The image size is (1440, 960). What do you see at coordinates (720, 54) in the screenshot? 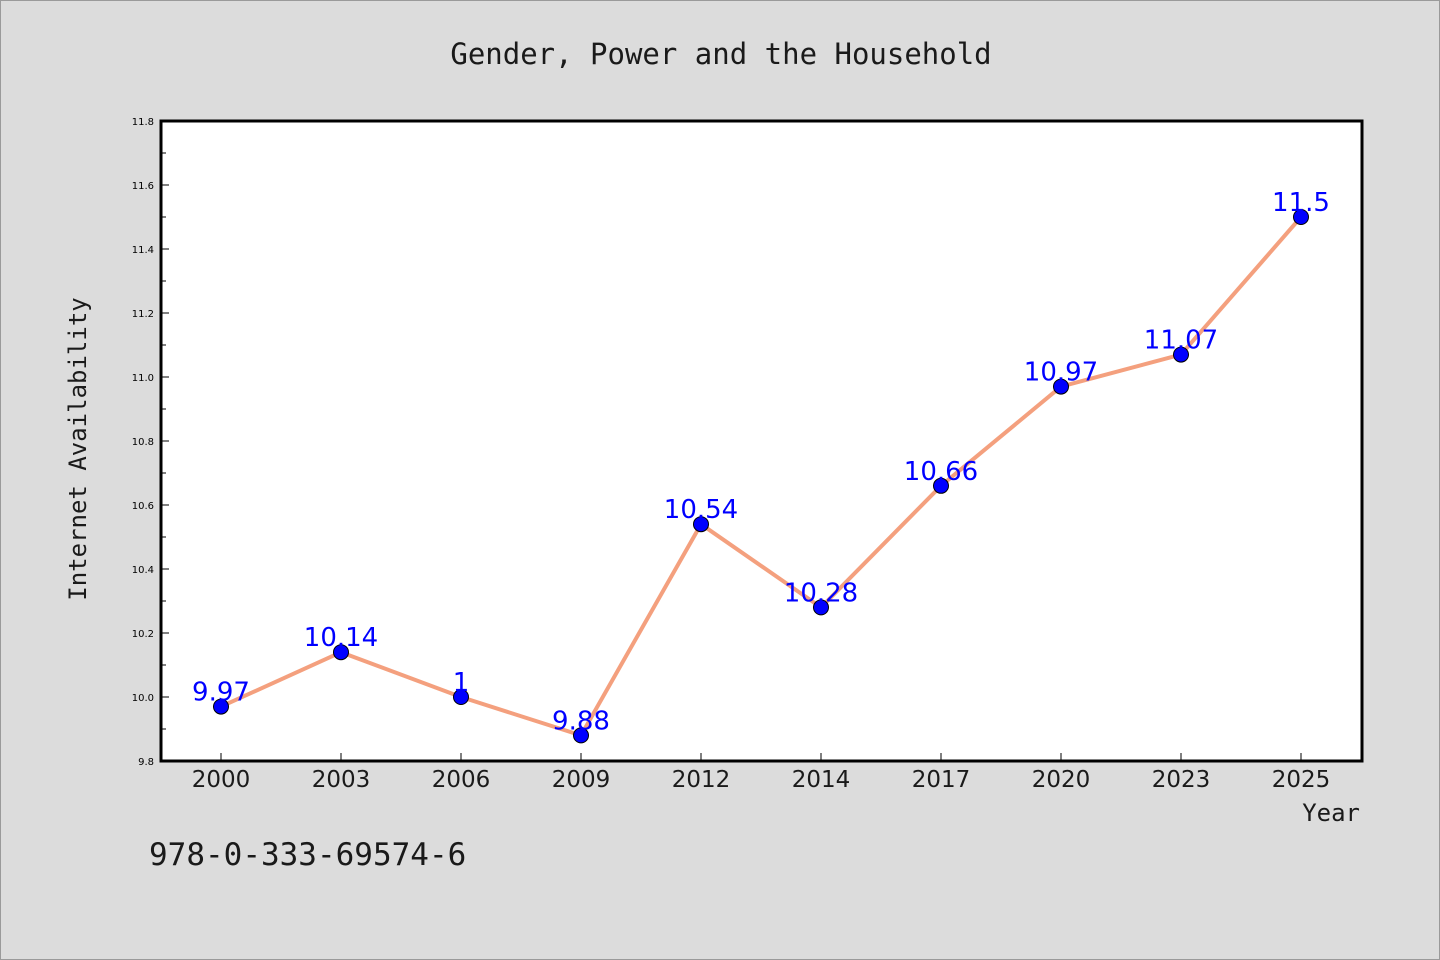
I see `chart-title: Gender, Power and the Household` at bounding box center [720, 54].